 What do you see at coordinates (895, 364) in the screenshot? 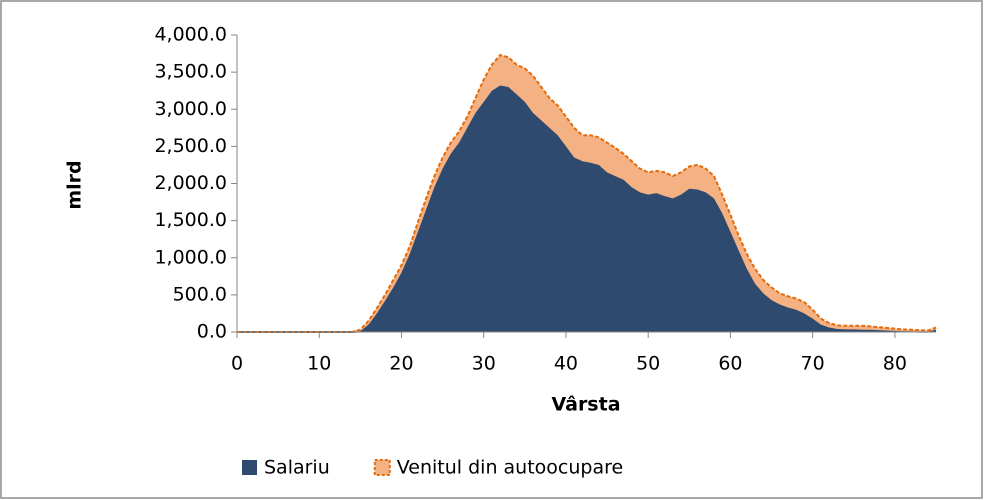
I see `x-tick-label: 80` at bounding box center [895, 364].